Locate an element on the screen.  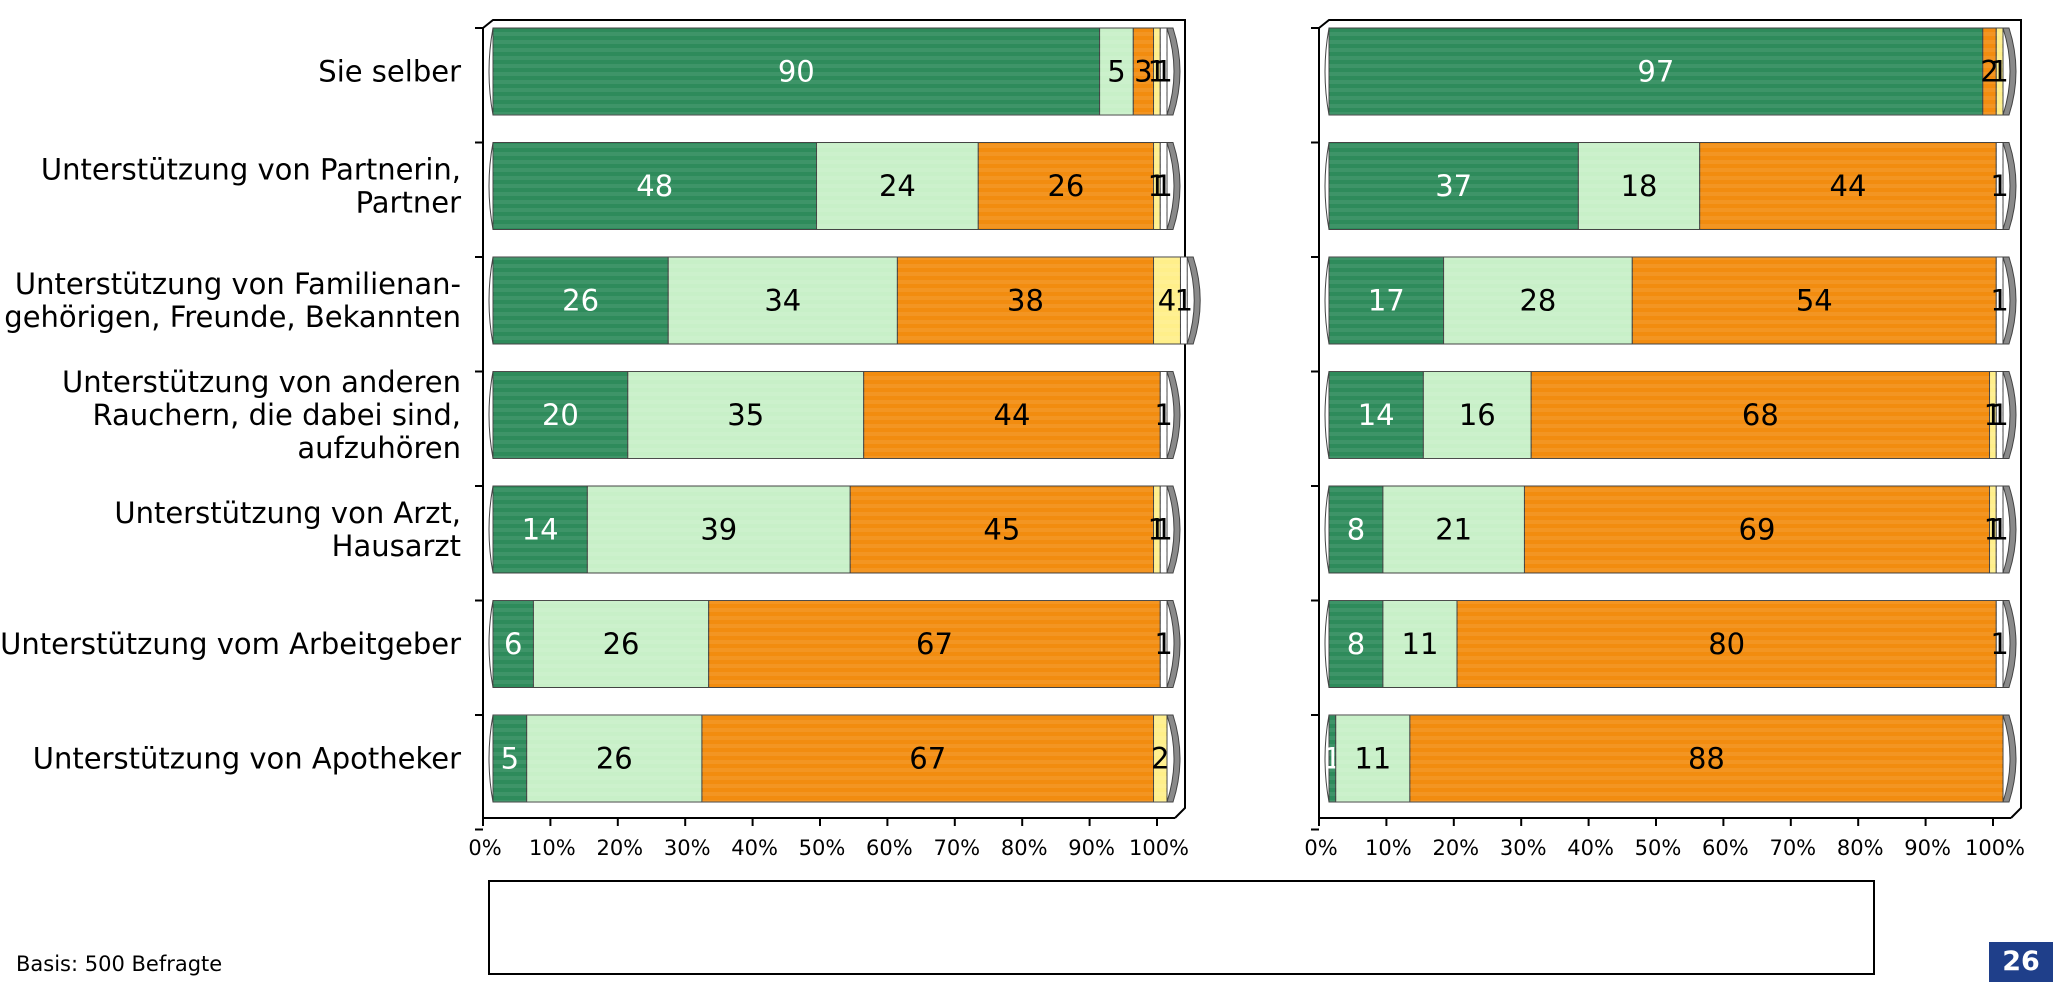
data-label: 21 is located at coordinates (1453, 530).